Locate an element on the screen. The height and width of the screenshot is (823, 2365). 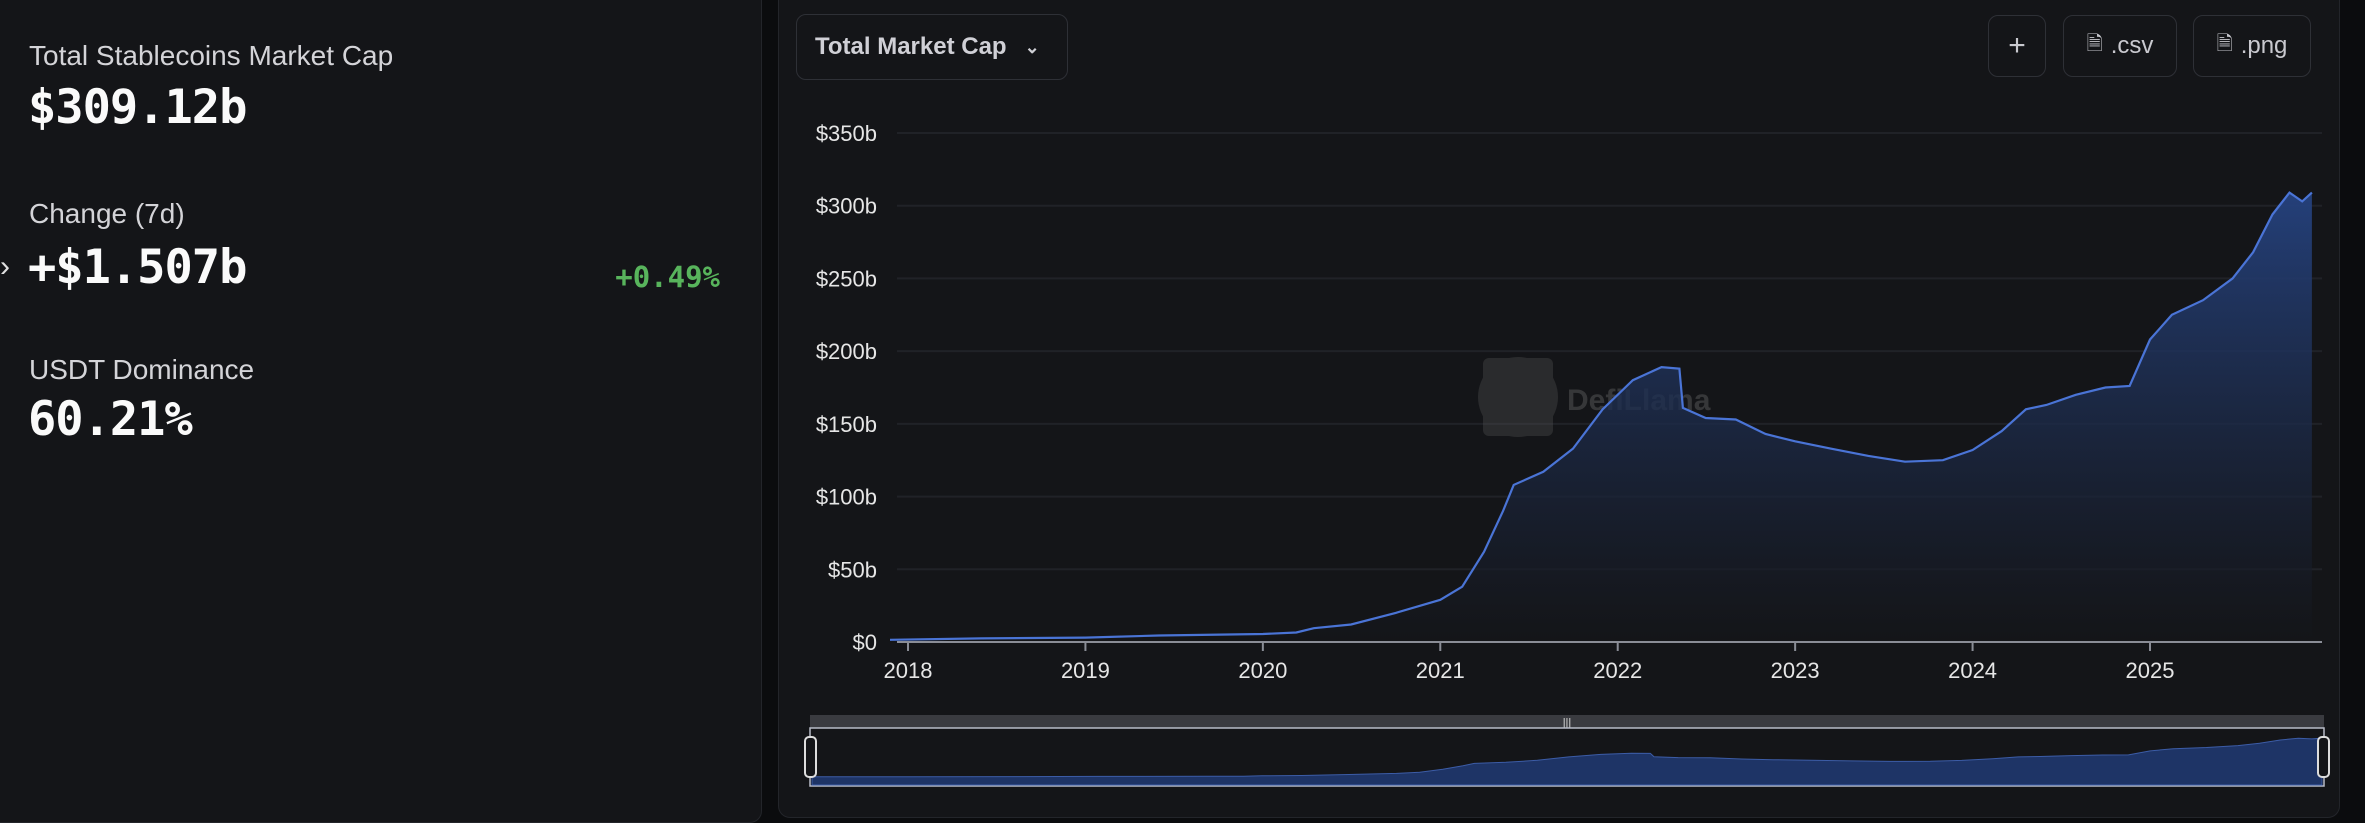
change-7d-value: +$1.507b is located at coordinates (137, 267).